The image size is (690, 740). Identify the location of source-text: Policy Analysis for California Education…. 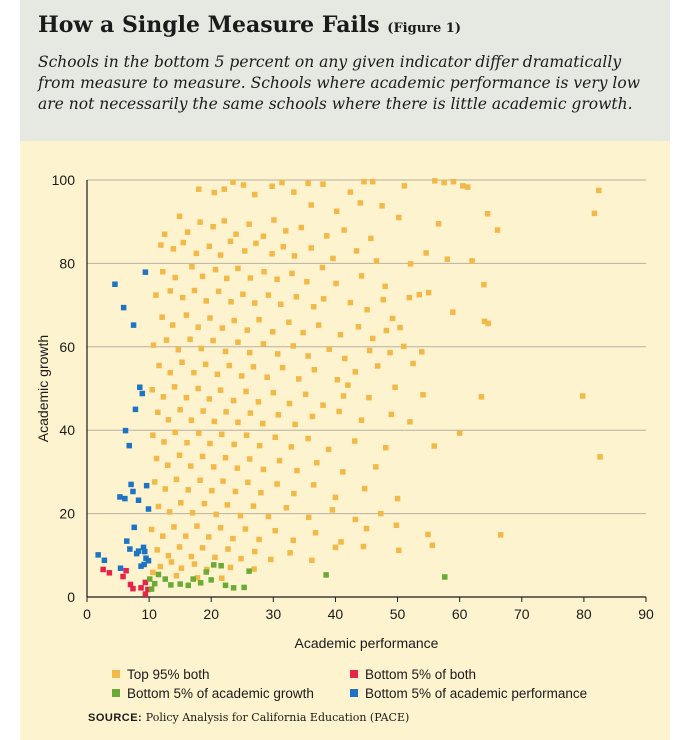
(277, 717).